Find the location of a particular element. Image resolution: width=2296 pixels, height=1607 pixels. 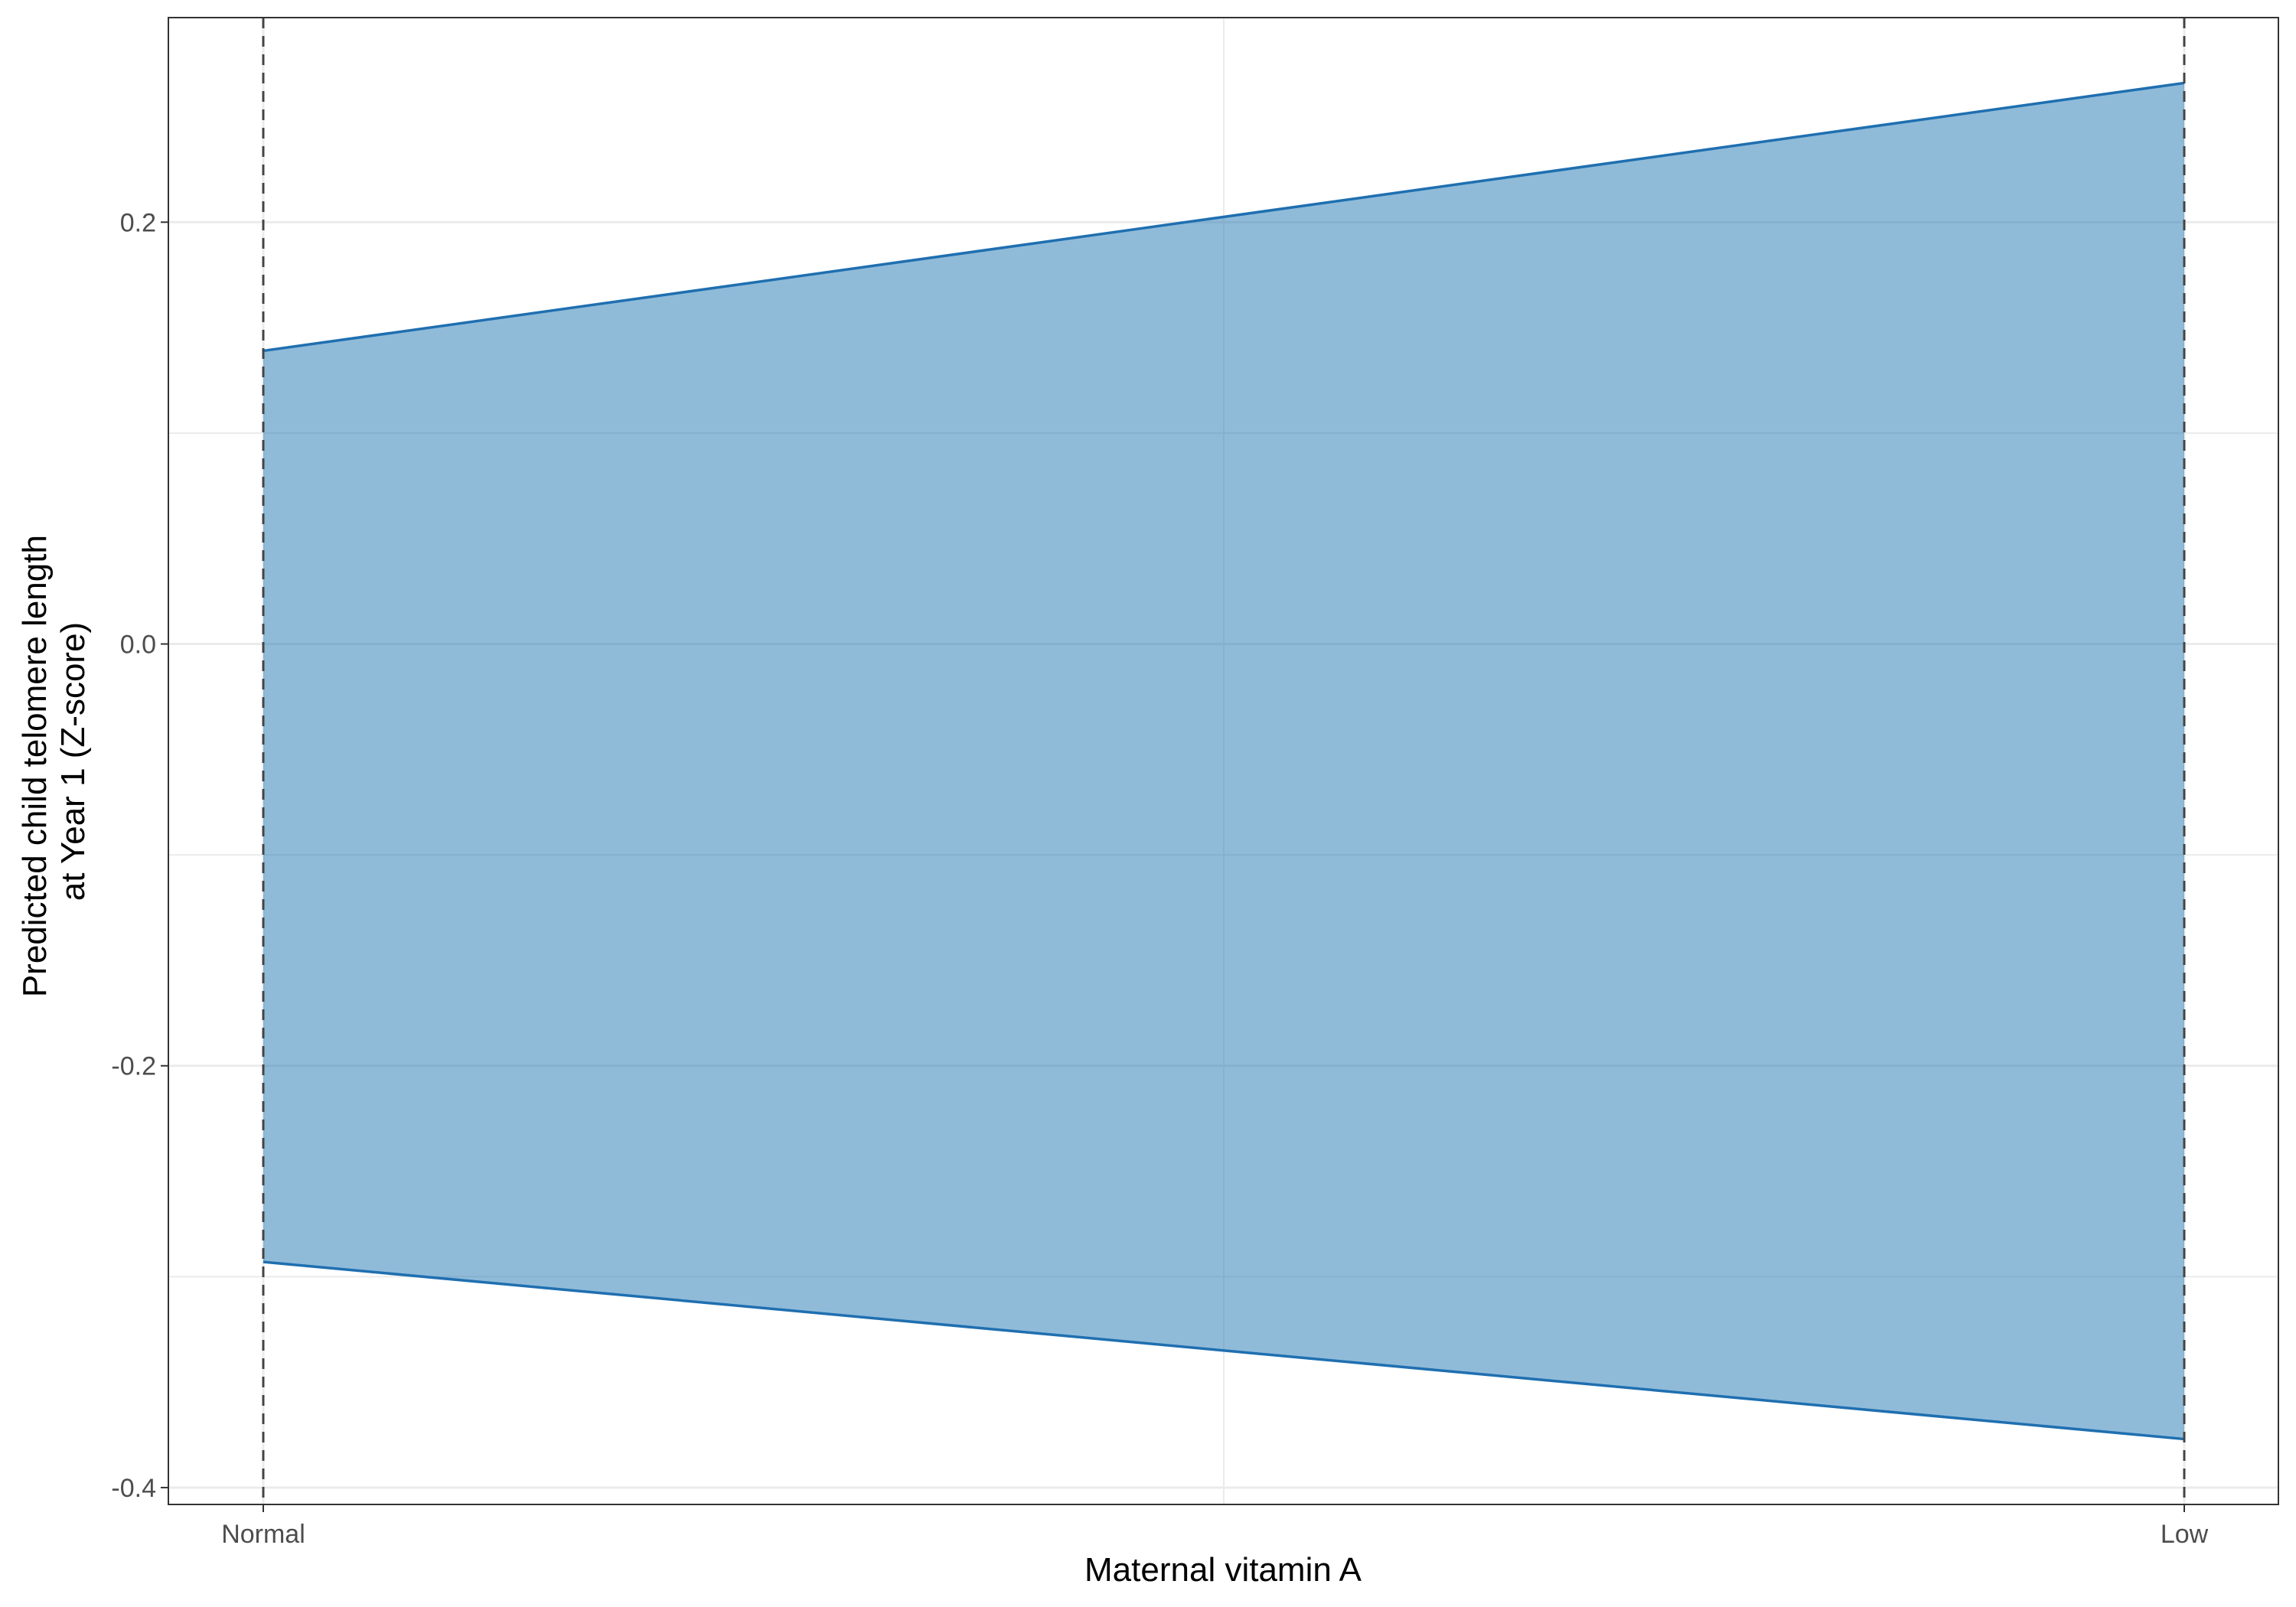

lower-bound-line is located at coordinates (1224, 1350).